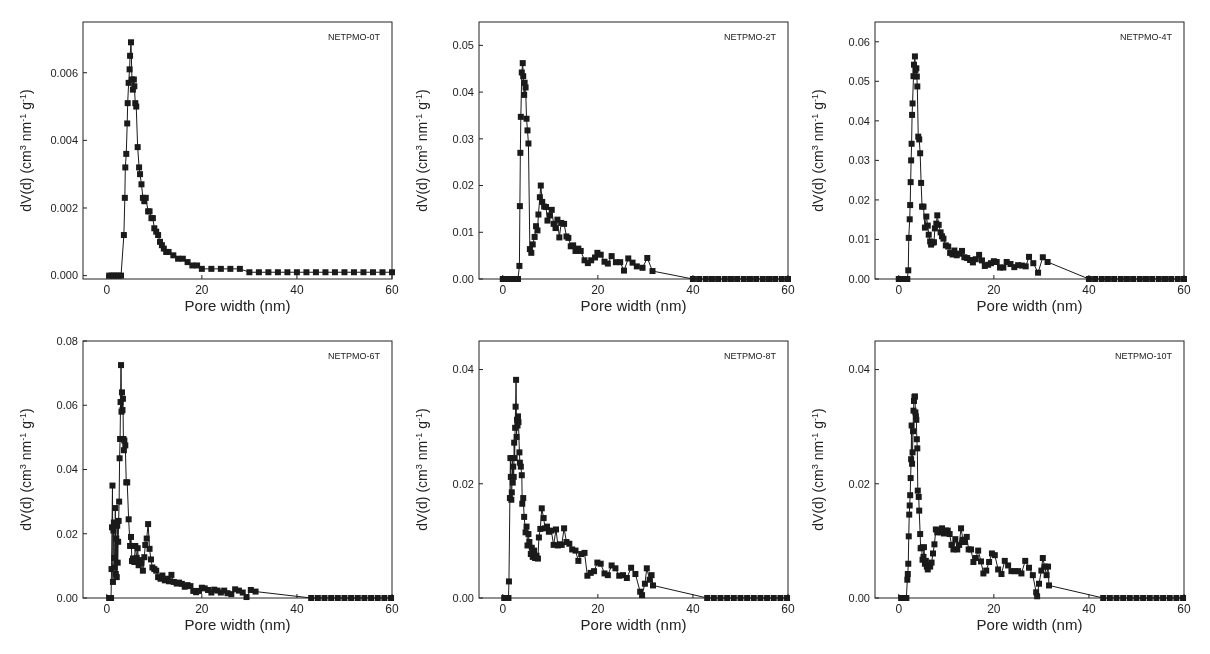 This screenshot has height=654, width=1210. I want to click on annotation: NETPMO-0T, so click(354, 37).